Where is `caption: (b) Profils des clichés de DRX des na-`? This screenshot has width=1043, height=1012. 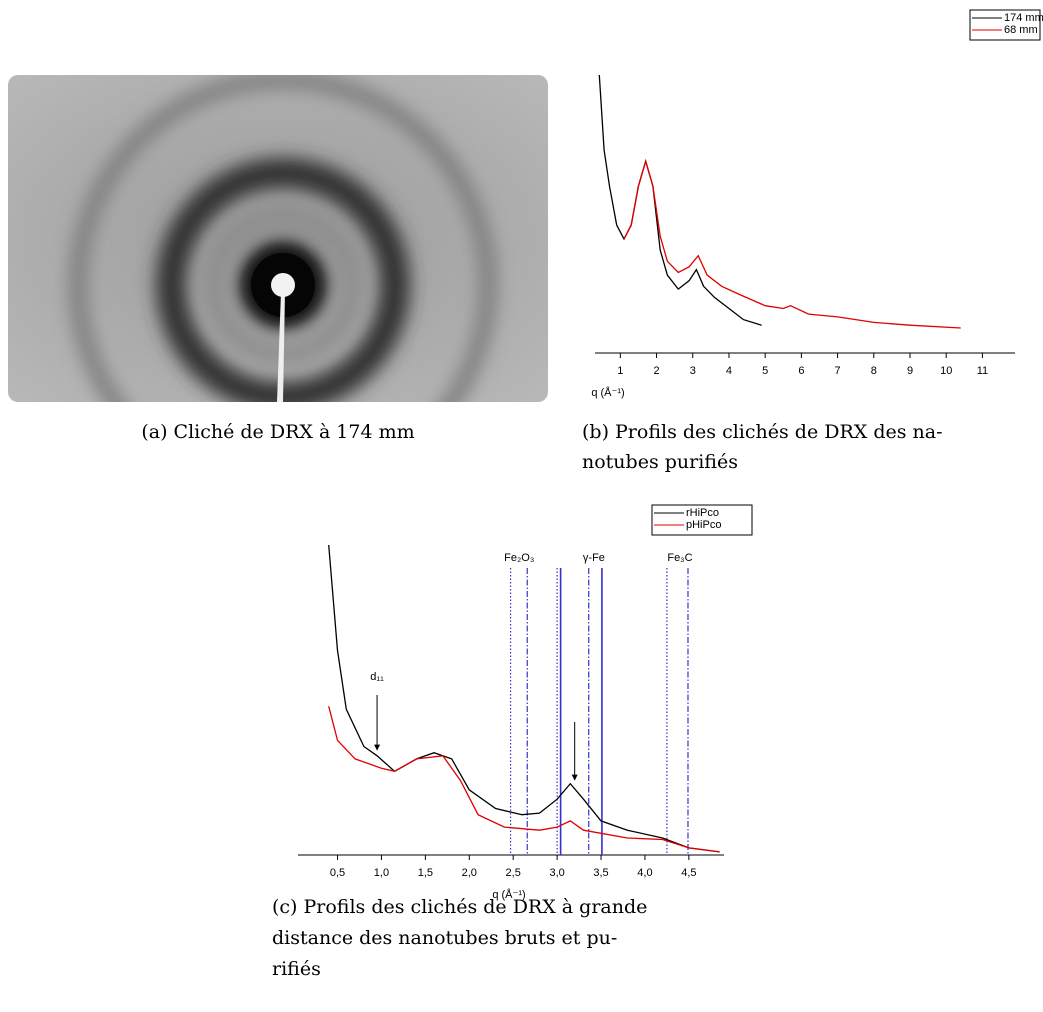
caption: (b) Profils des clichés de DRX des na- is located at coordinates (762, 432).